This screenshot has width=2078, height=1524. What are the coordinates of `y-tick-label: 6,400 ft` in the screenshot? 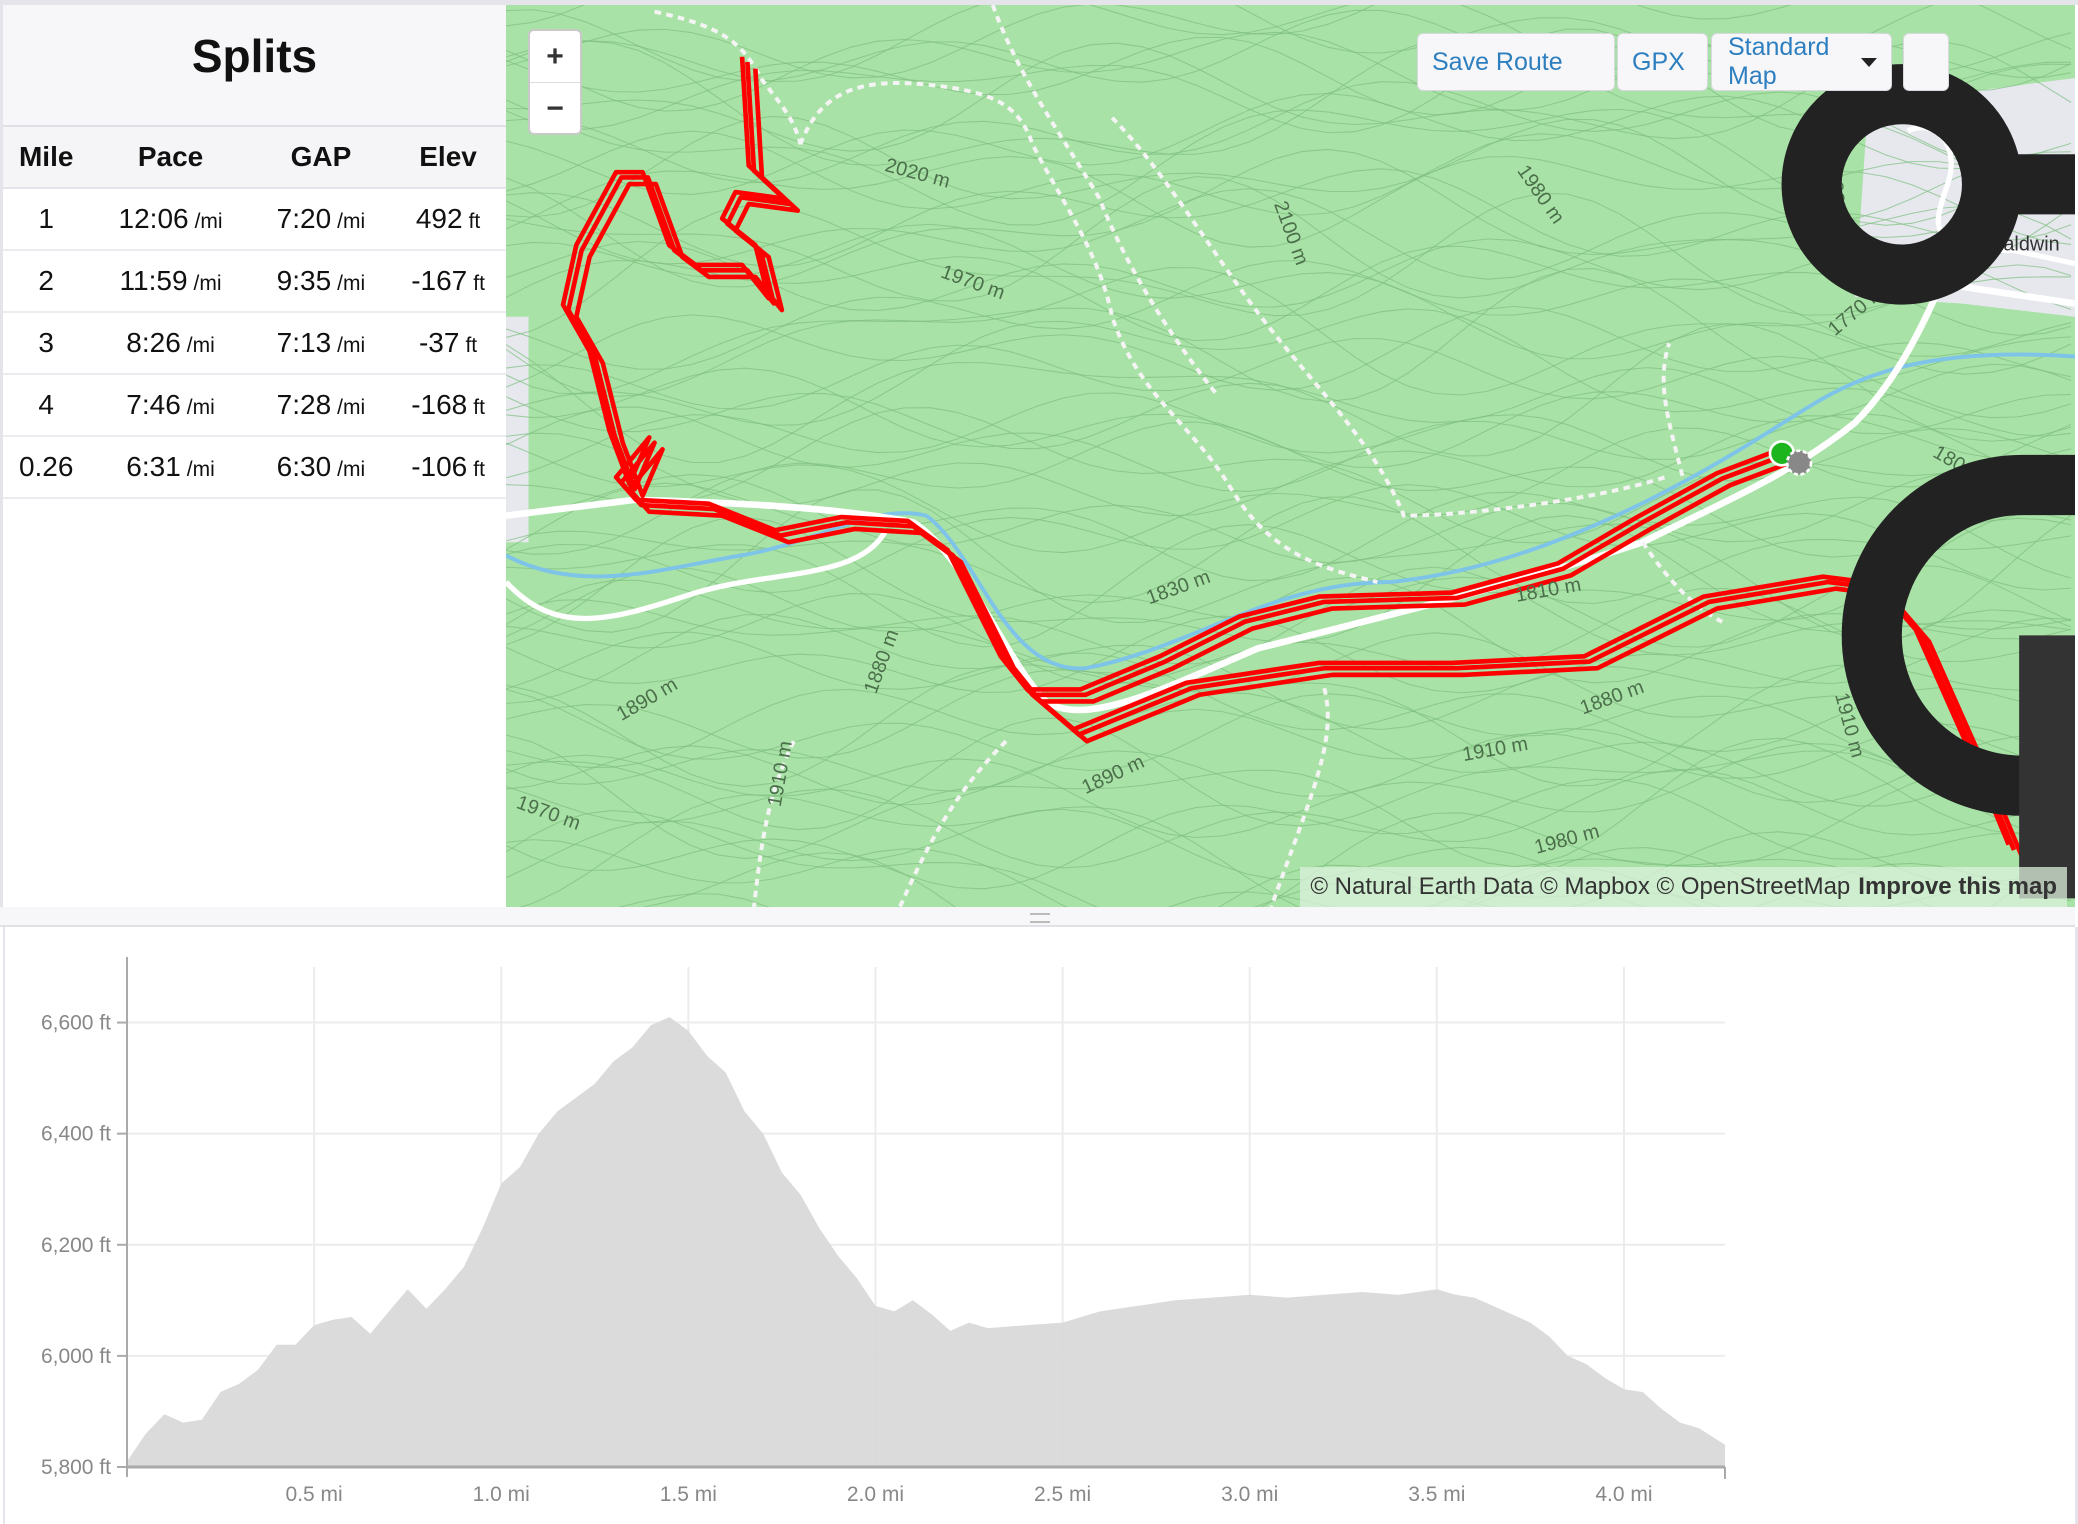 It's located at (76, 1134).